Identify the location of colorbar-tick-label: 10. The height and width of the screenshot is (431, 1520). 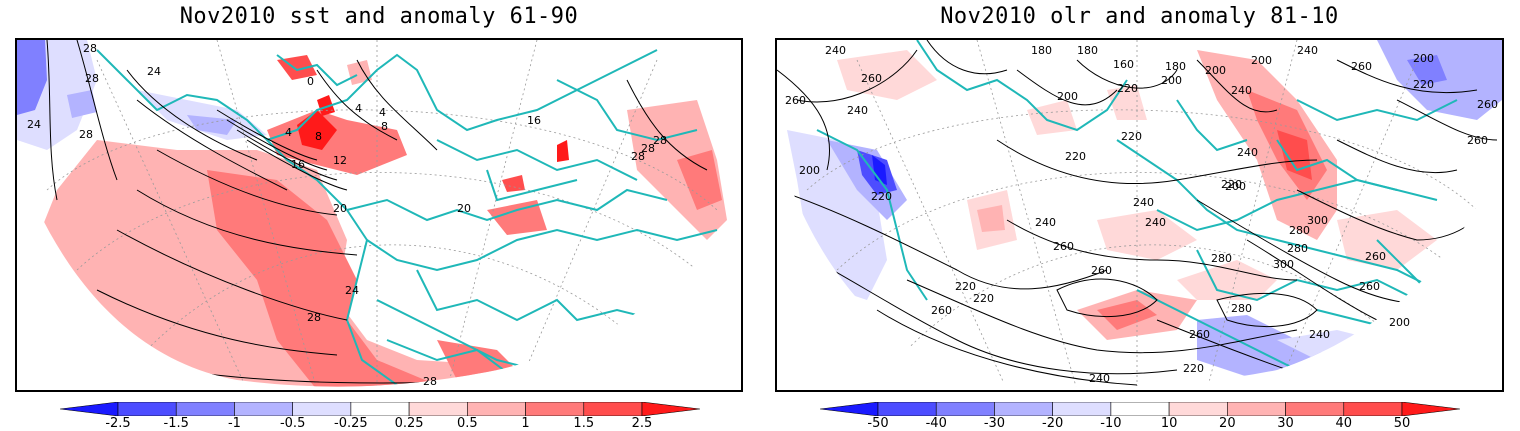
(1169, 423).